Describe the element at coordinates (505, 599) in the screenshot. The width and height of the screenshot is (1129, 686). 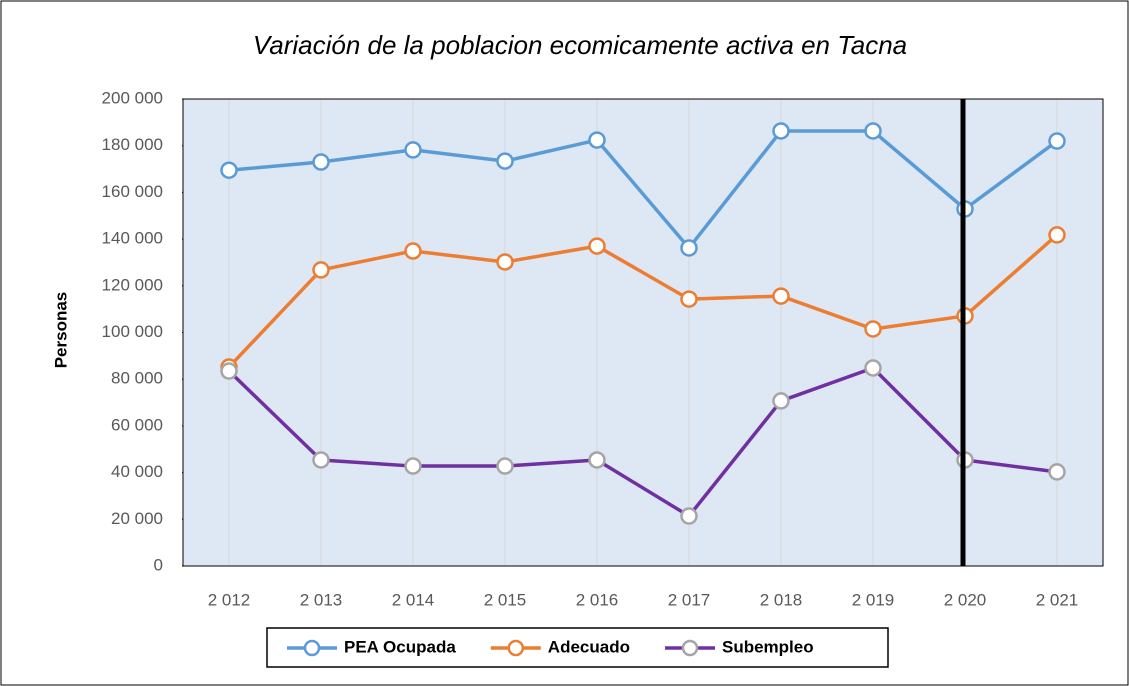
I see `x-tick-label: 2 015` at that location.